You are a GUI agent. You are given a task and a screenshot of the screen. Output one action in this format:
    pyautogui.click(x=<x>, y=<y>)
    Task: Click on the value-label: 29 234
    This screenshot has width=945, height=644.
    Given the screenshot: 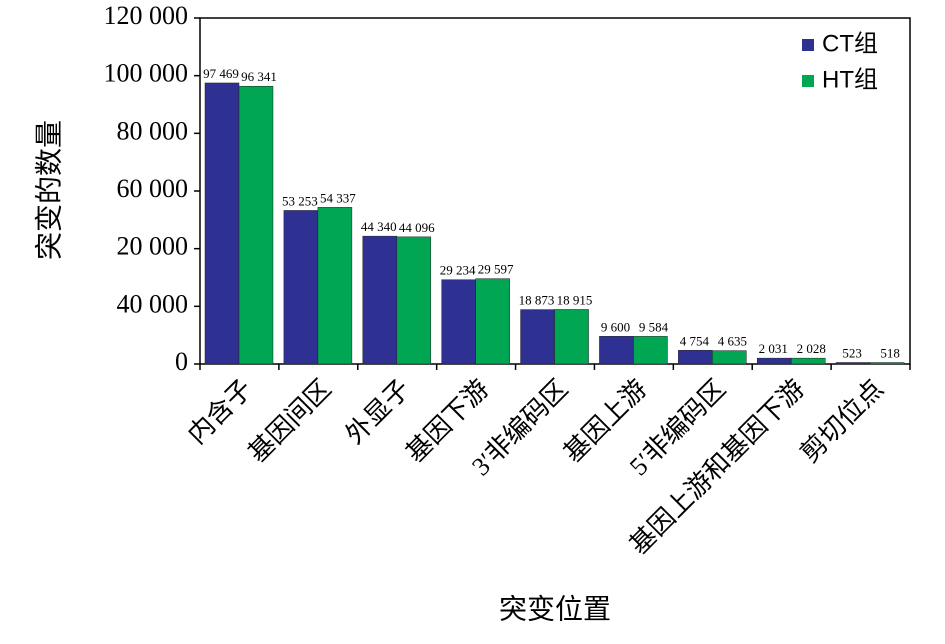 What is the action you would take?
    pyautogui.click(x=458, y=270)
    